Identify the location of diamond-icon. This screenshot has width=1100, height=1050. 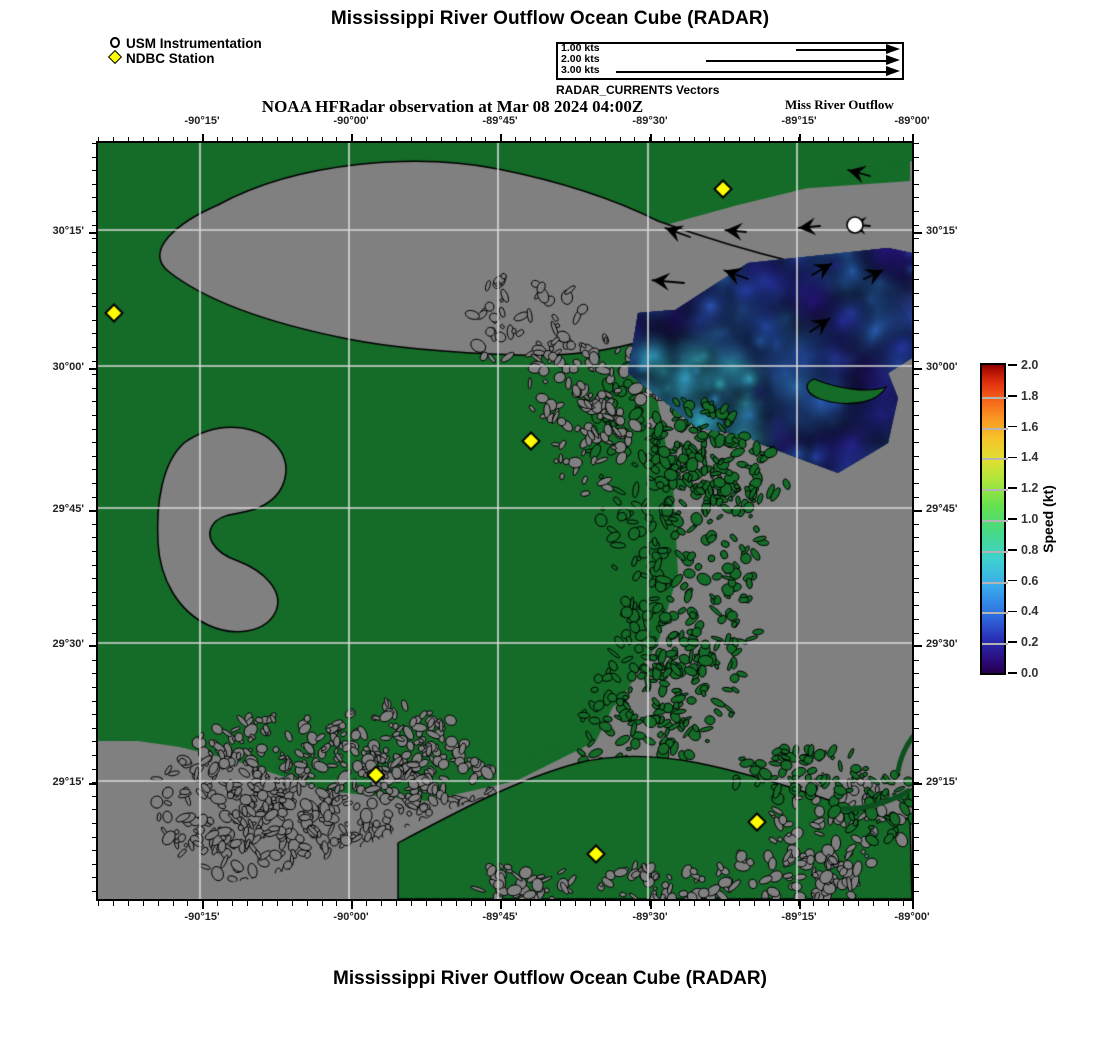
(115, 57).